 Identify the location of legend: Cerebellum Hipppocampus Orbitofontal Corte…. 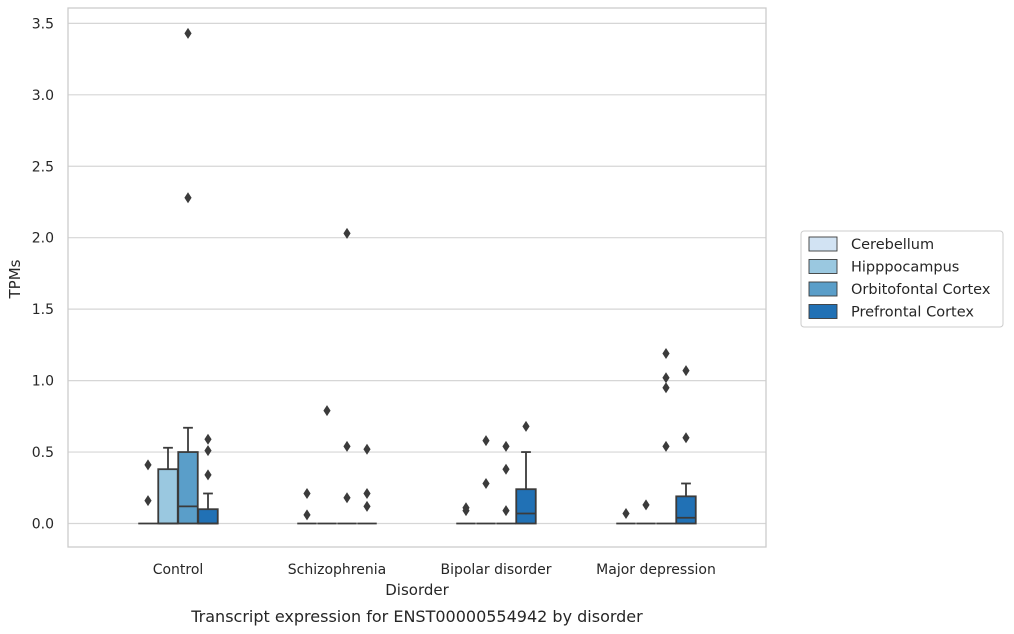
(902, 279).